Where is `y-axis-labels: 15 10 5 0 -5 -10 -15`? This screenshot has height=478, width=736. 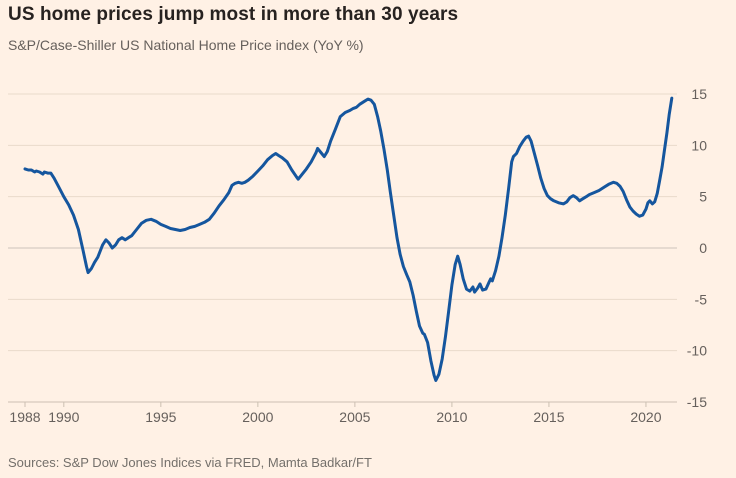
y-axis-labels: 15 10 5 0 -5 -10 -15 is located at coordinates (697, 248).